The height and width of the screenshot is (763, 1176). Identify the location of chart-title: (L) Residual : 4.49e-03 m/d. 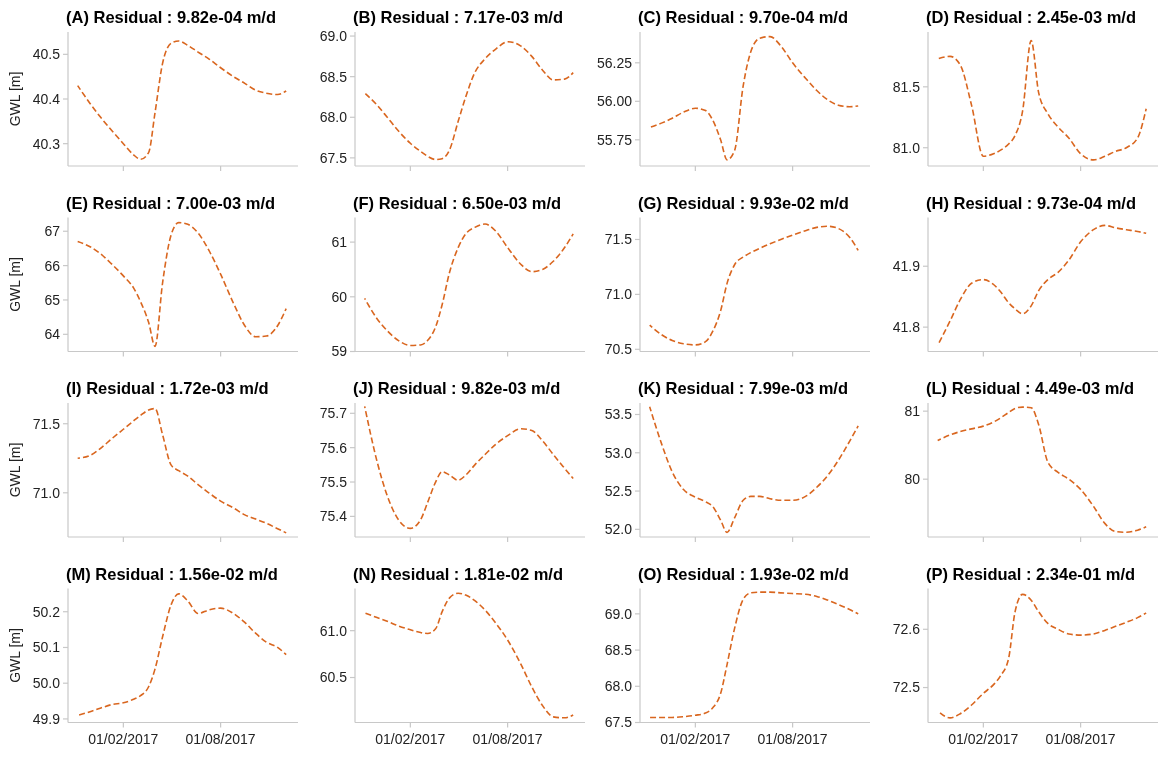
(1030, 388).